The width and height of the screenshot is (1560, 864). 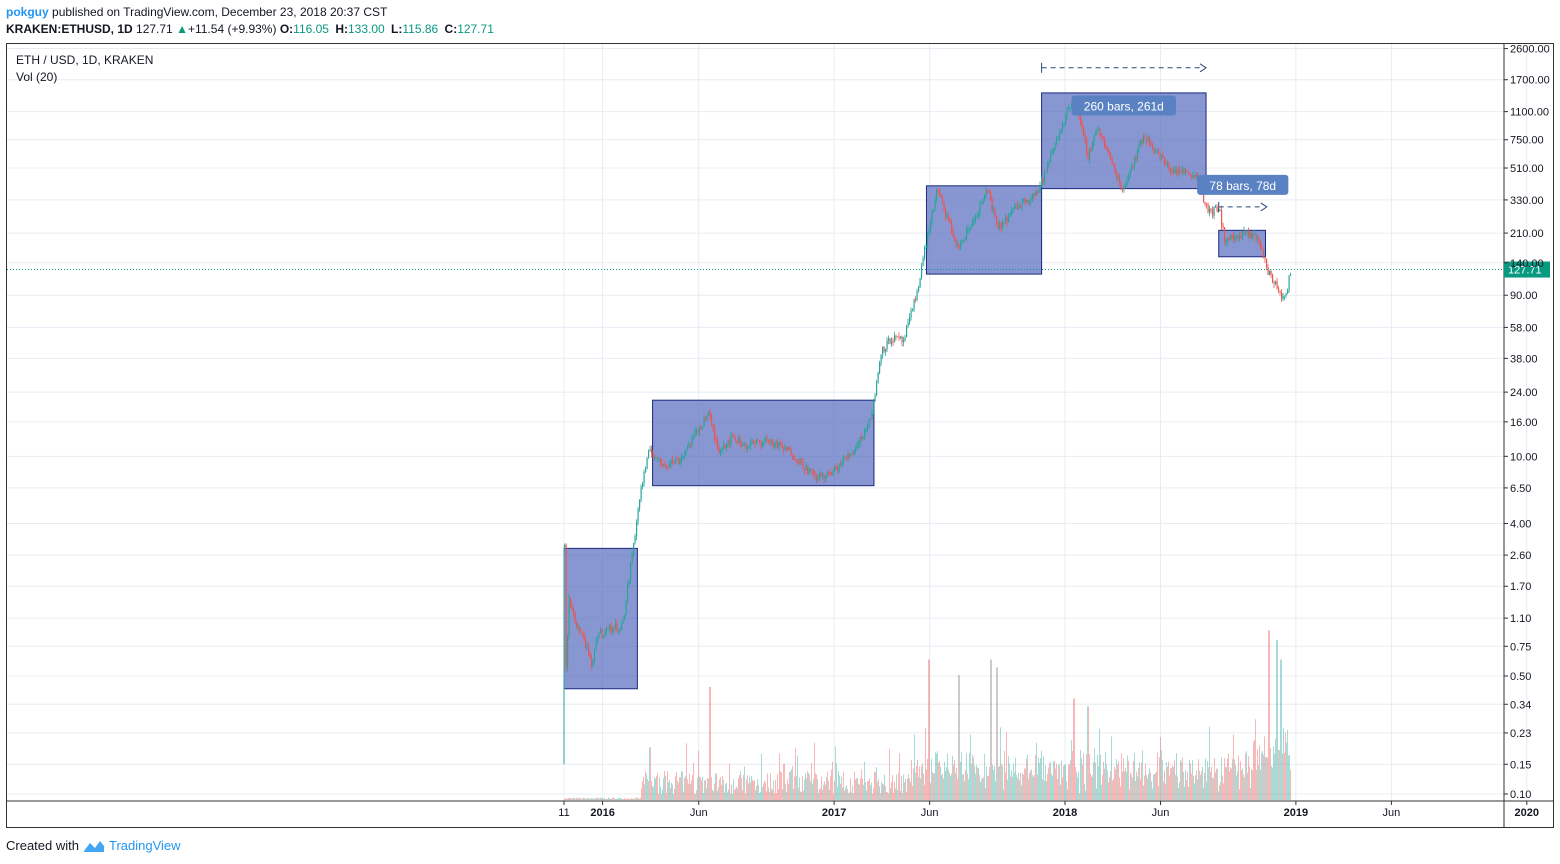 I want to click on last-price-tag, so click(x=1527, y=269).